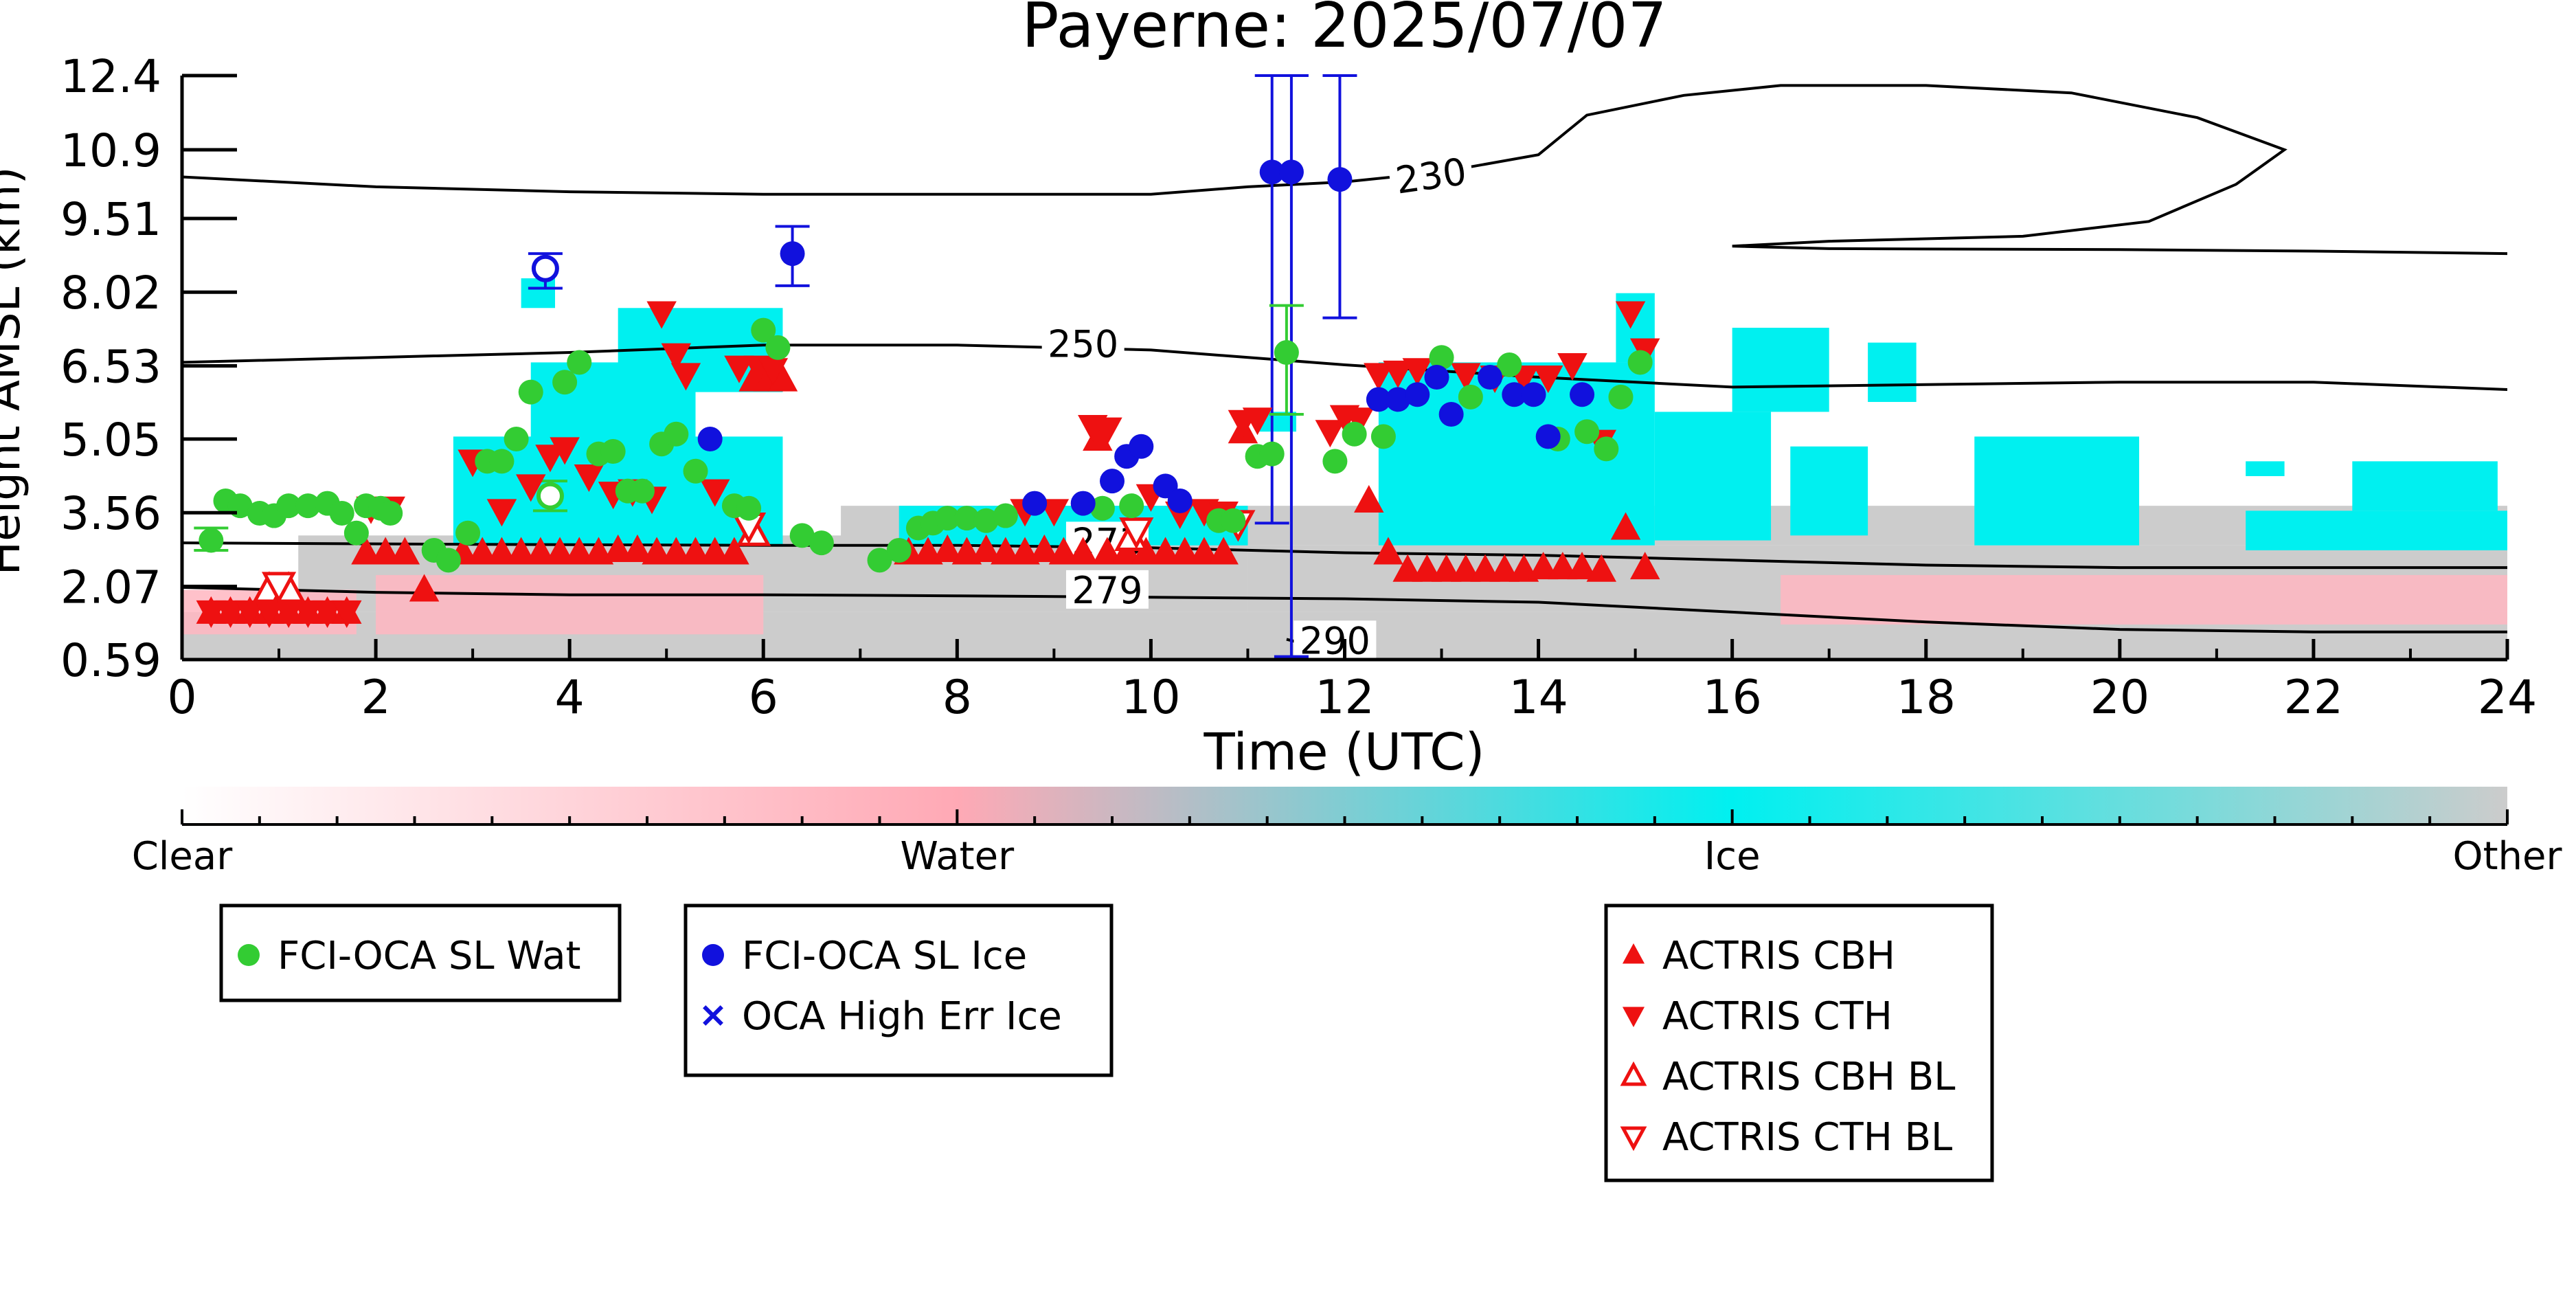  What do you see at coordinates (181, 698) in the screenshot?
I see `x-tick-label: 0` at bounding box center [181, 698].